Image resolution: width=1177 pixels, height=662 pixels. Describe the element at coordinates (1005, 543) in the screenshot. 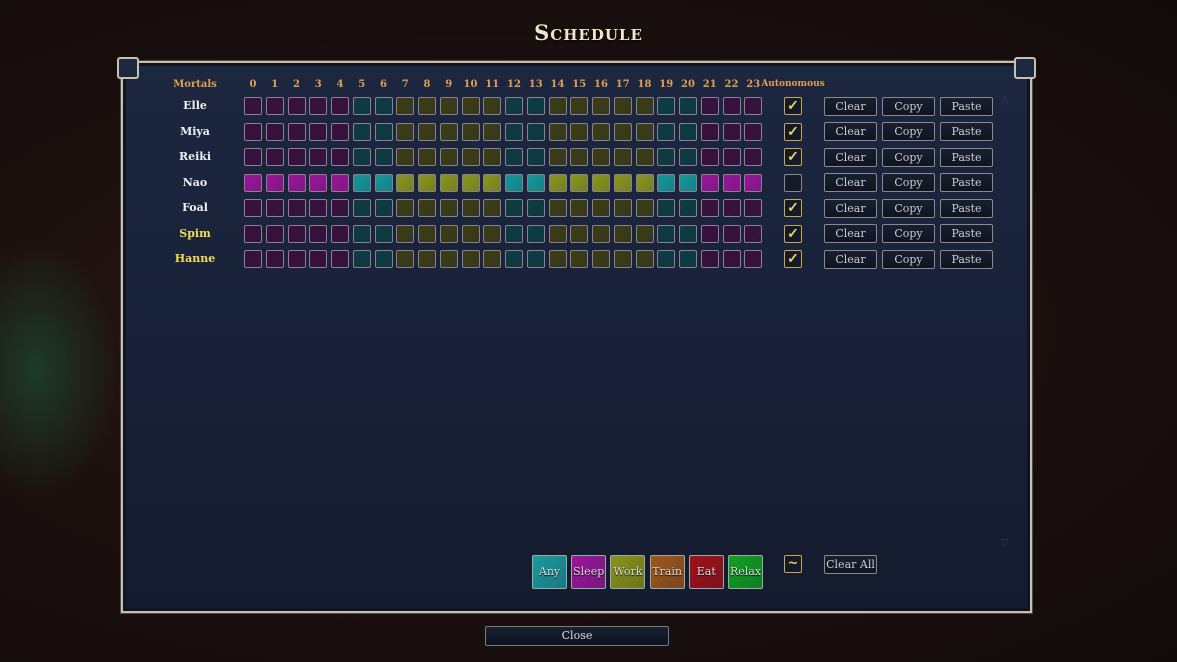

I see `scroll-down-icon: ▽` at that location.